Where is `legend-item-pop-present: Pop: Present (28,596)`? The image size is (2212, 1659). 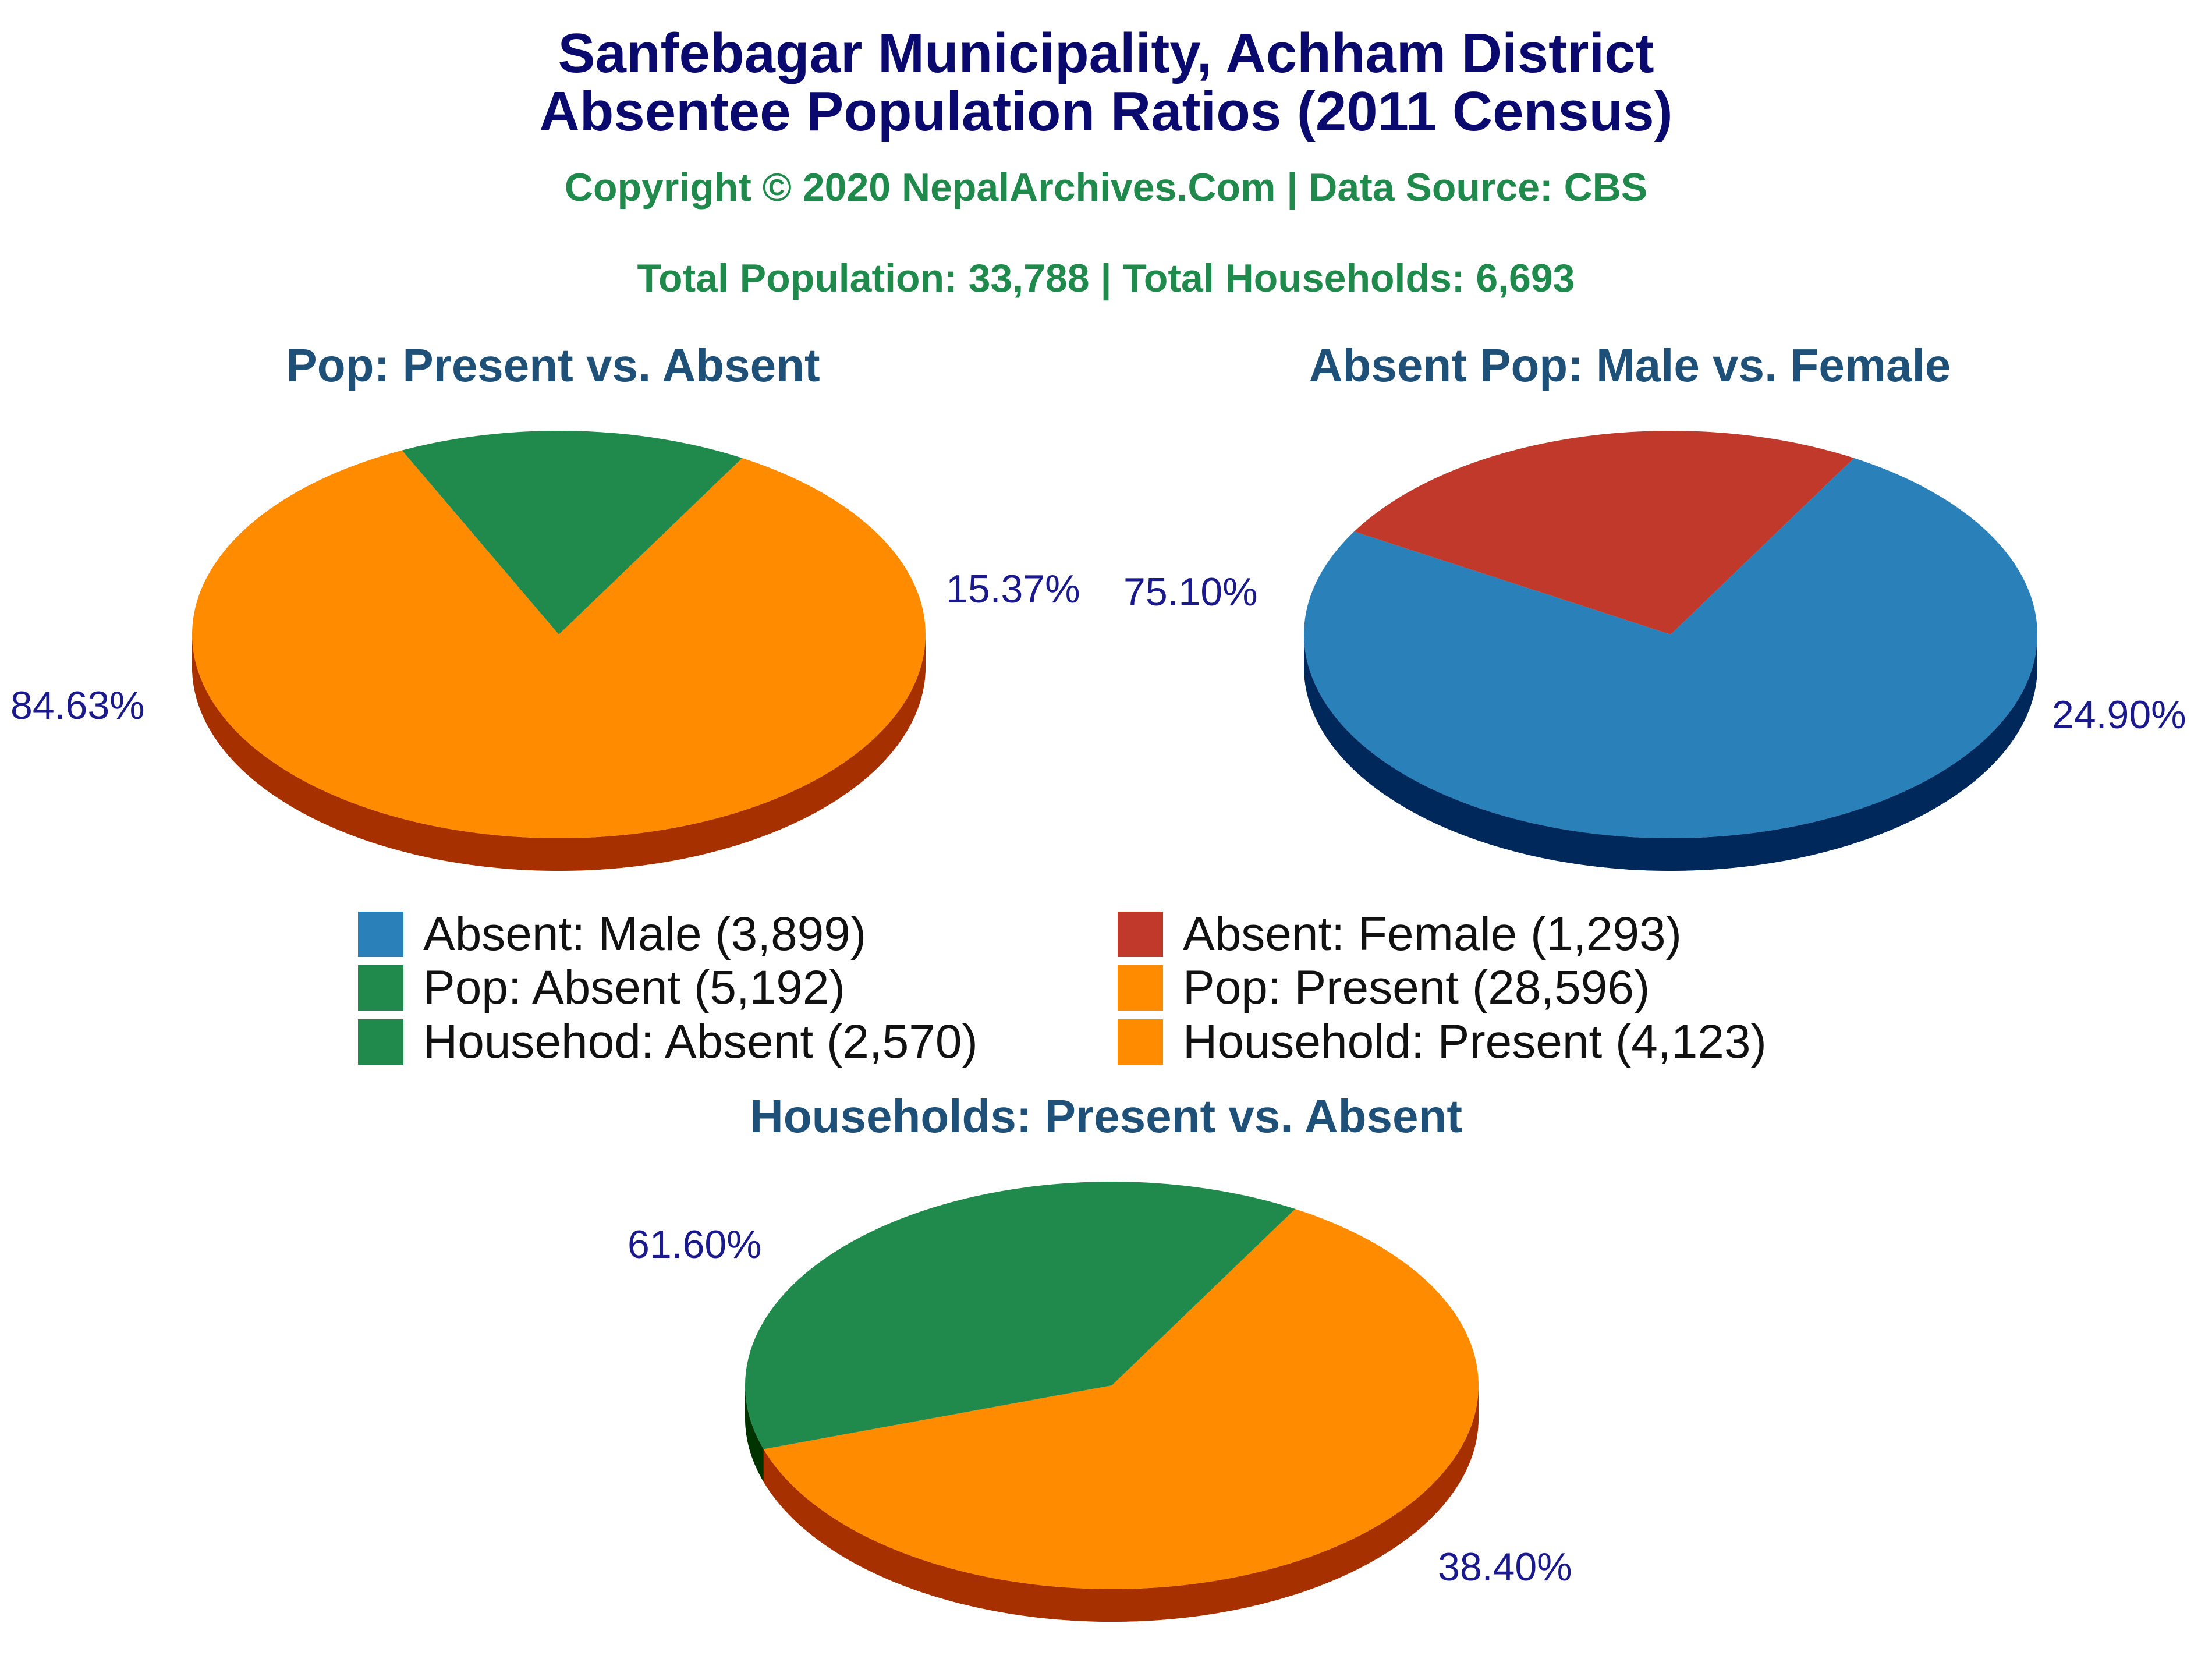
legend-item-pop-present: Pop: Present (28,596) is located at coordinates (1384, 987).